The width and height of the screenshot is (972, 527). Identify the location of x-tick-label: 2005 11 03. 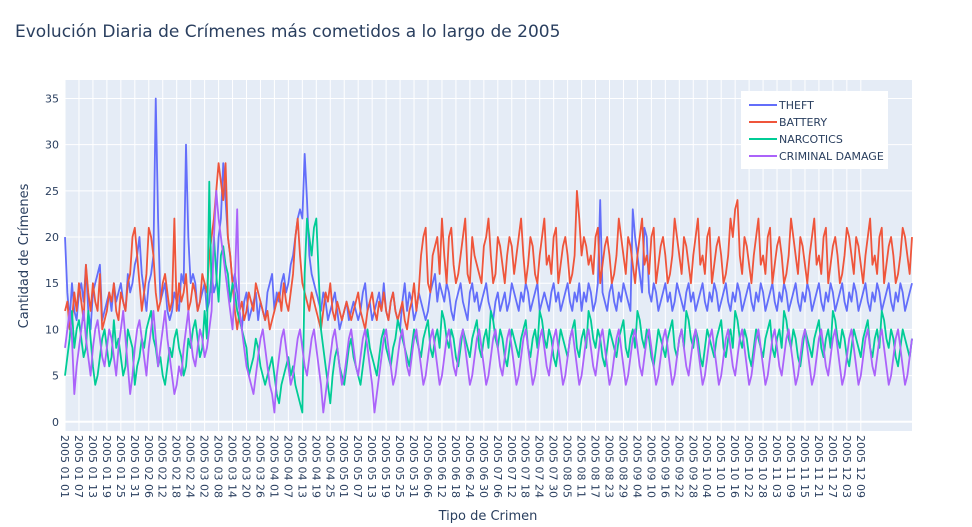
(776, 466).